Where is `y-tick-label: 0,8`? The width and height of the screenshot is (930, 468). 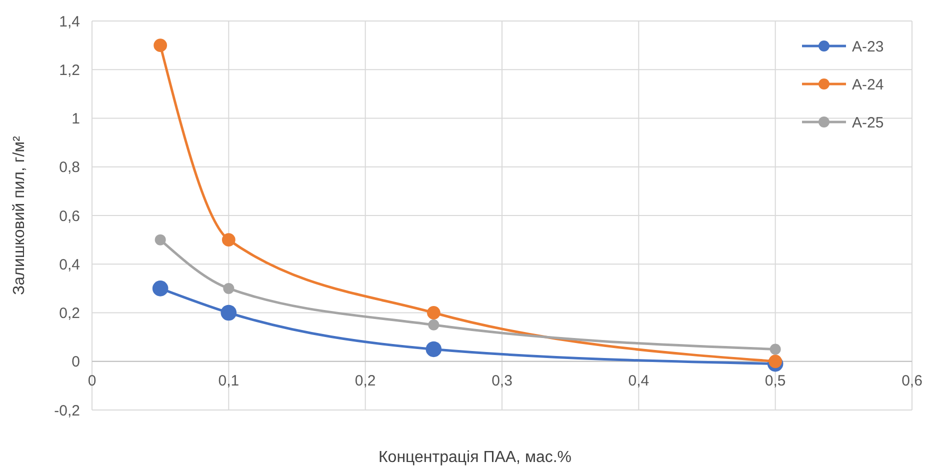
y-tick-label: 0,8 is located at coordinates (69, 167).